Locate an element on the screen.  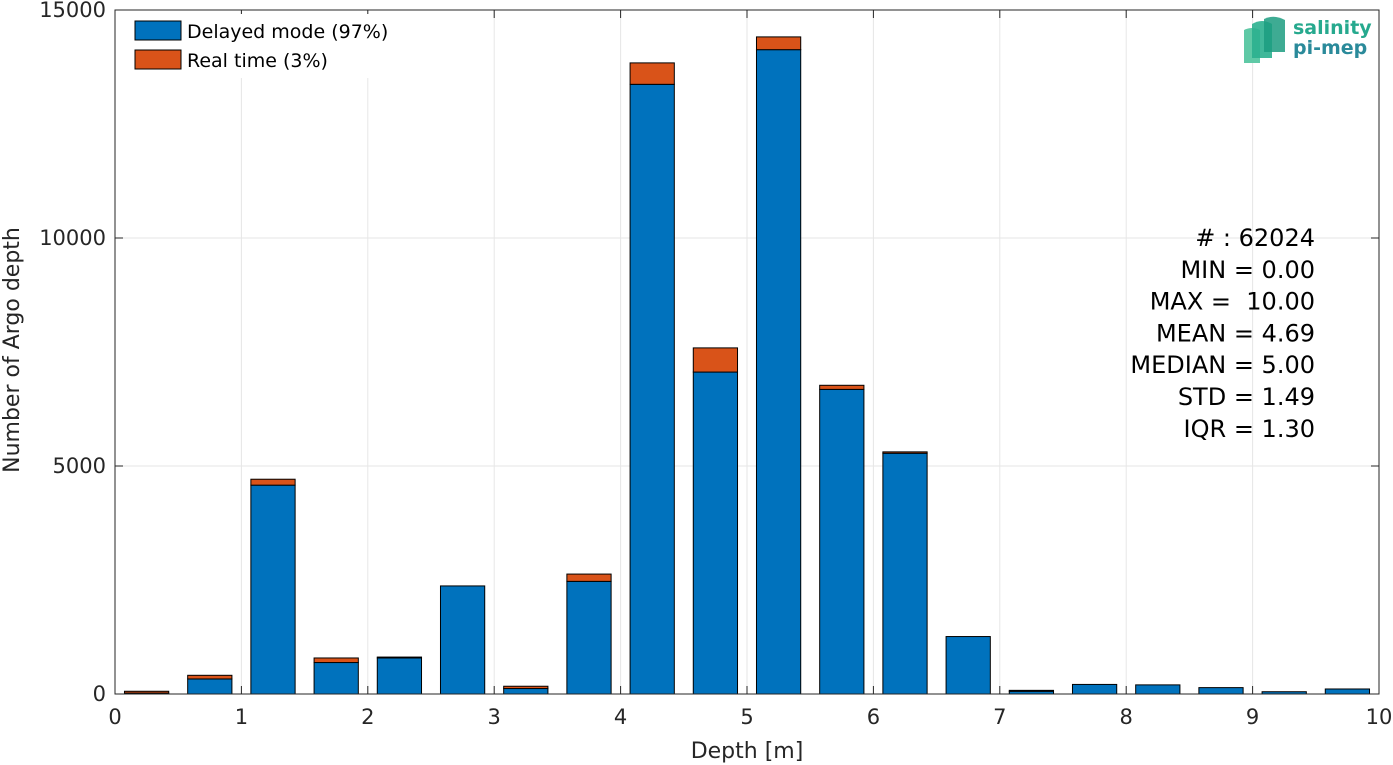
y-tick-label: 0 is located at coordinates (99, 694).